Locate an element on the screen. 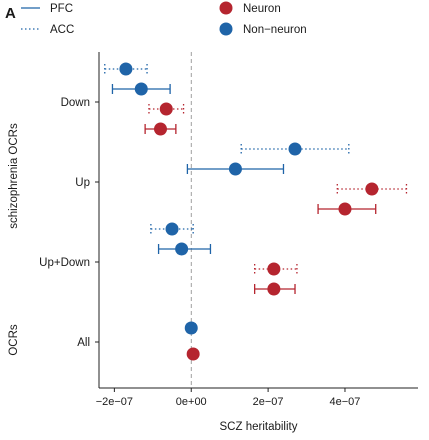 The image size is (429, 440). legend-color-label: Neuron is located at coordinates (262, 9).